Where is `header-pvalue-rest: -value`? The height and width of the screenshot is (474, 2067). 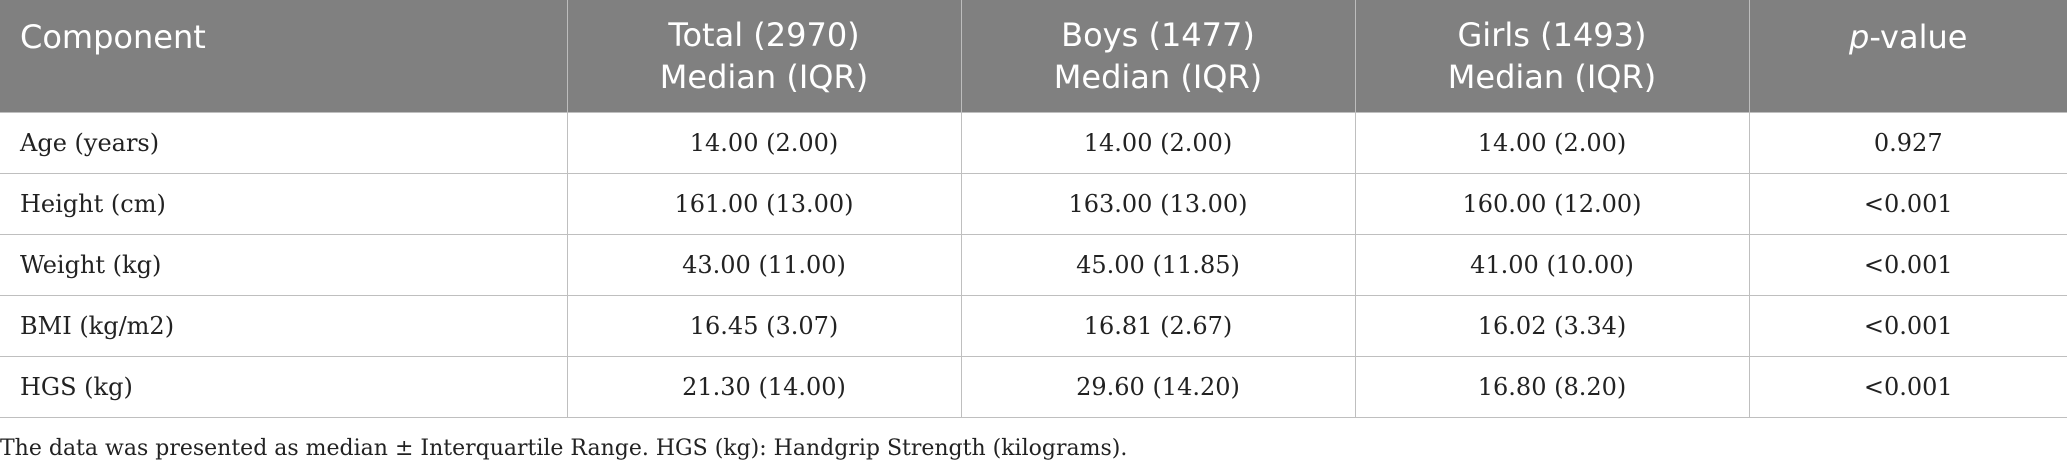 header-pvalue-rest: -value is located at coordinates (1918, 37).